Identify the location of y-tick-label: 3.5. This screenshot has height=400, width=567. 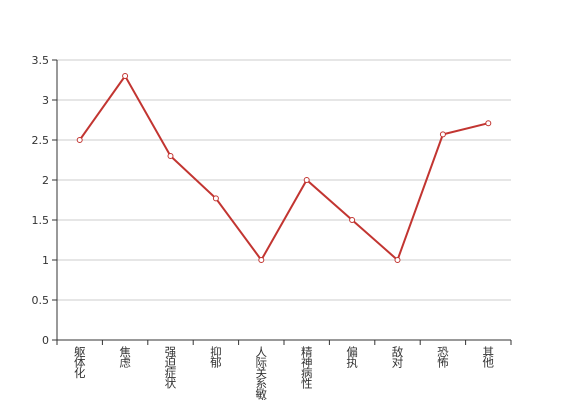
(41, 60).